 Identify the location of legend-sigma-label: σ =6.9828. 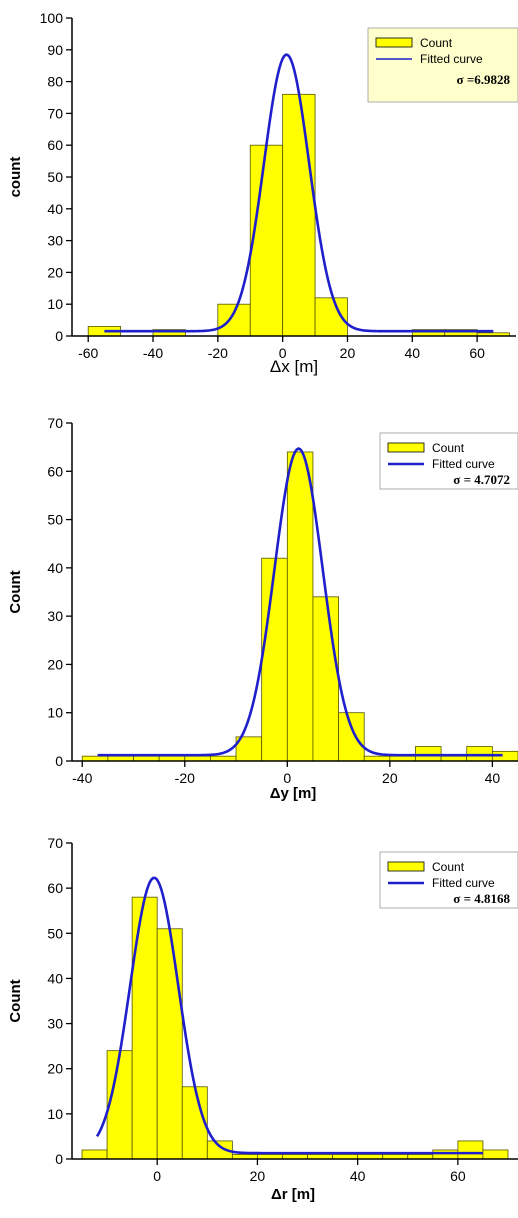
(484, 79).